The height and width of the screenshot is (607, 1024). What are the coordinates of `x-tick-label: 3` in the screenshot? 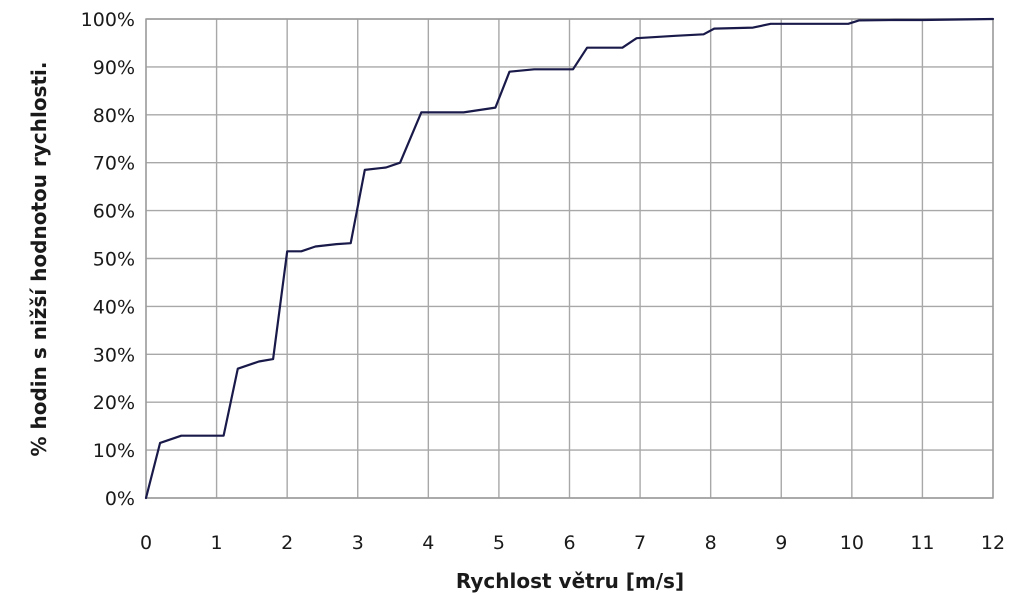 It's located at (358, 543).